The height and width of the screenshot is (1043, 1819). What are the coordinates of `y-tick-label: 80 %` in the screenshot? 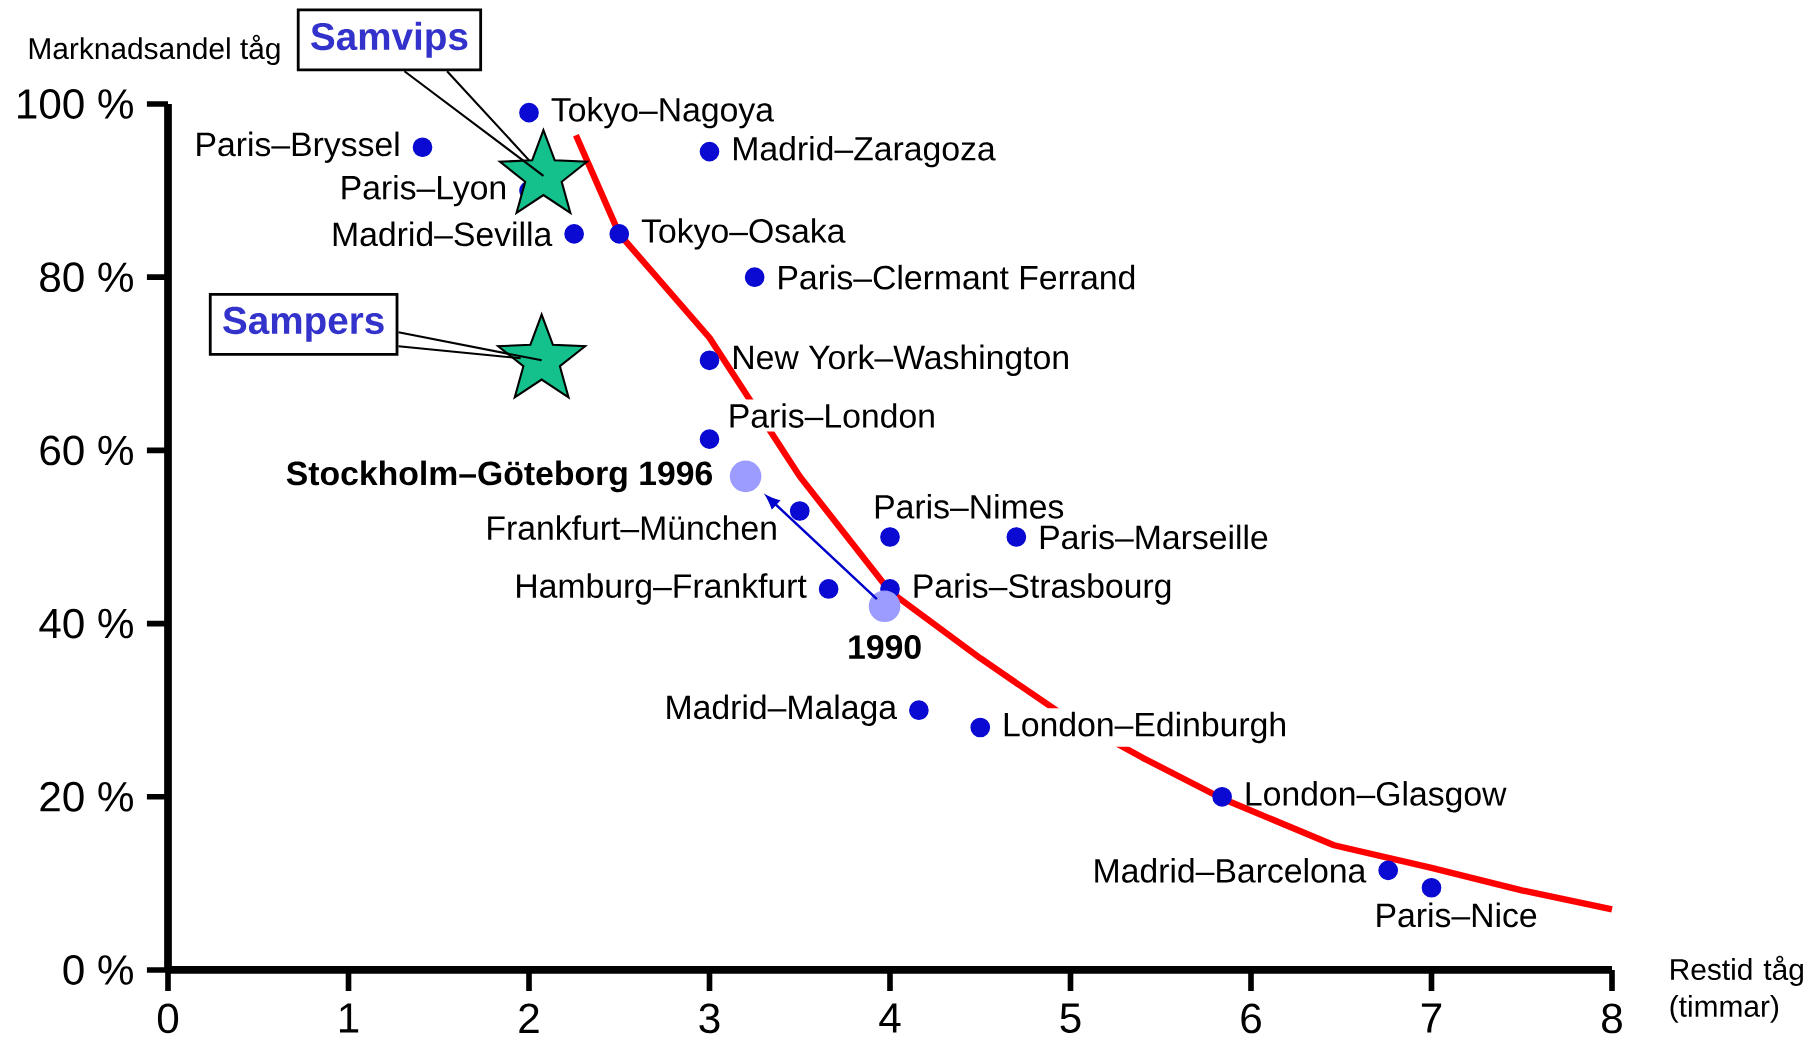 It's located at (86, 277).